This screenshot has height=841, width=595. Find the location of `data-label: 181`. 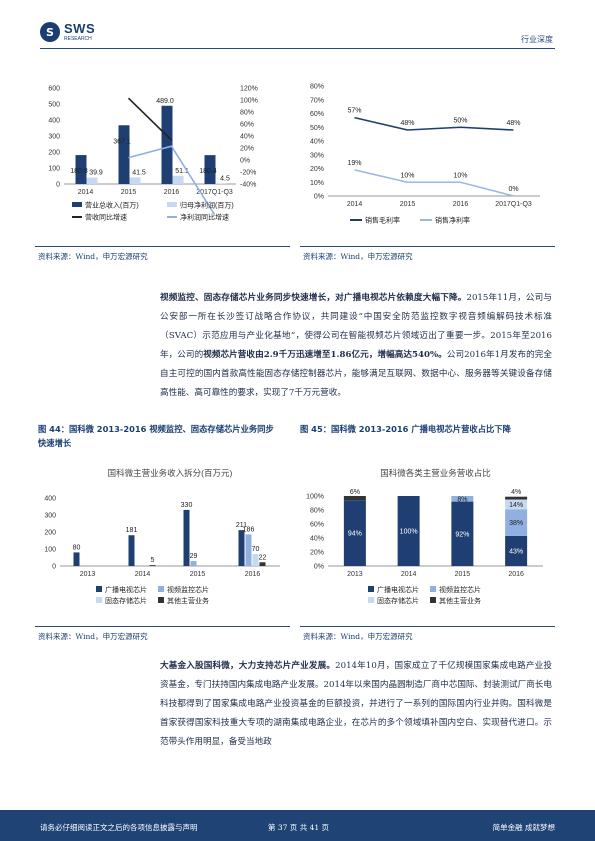

data-label: 181 is located at coordinates (132, 530).